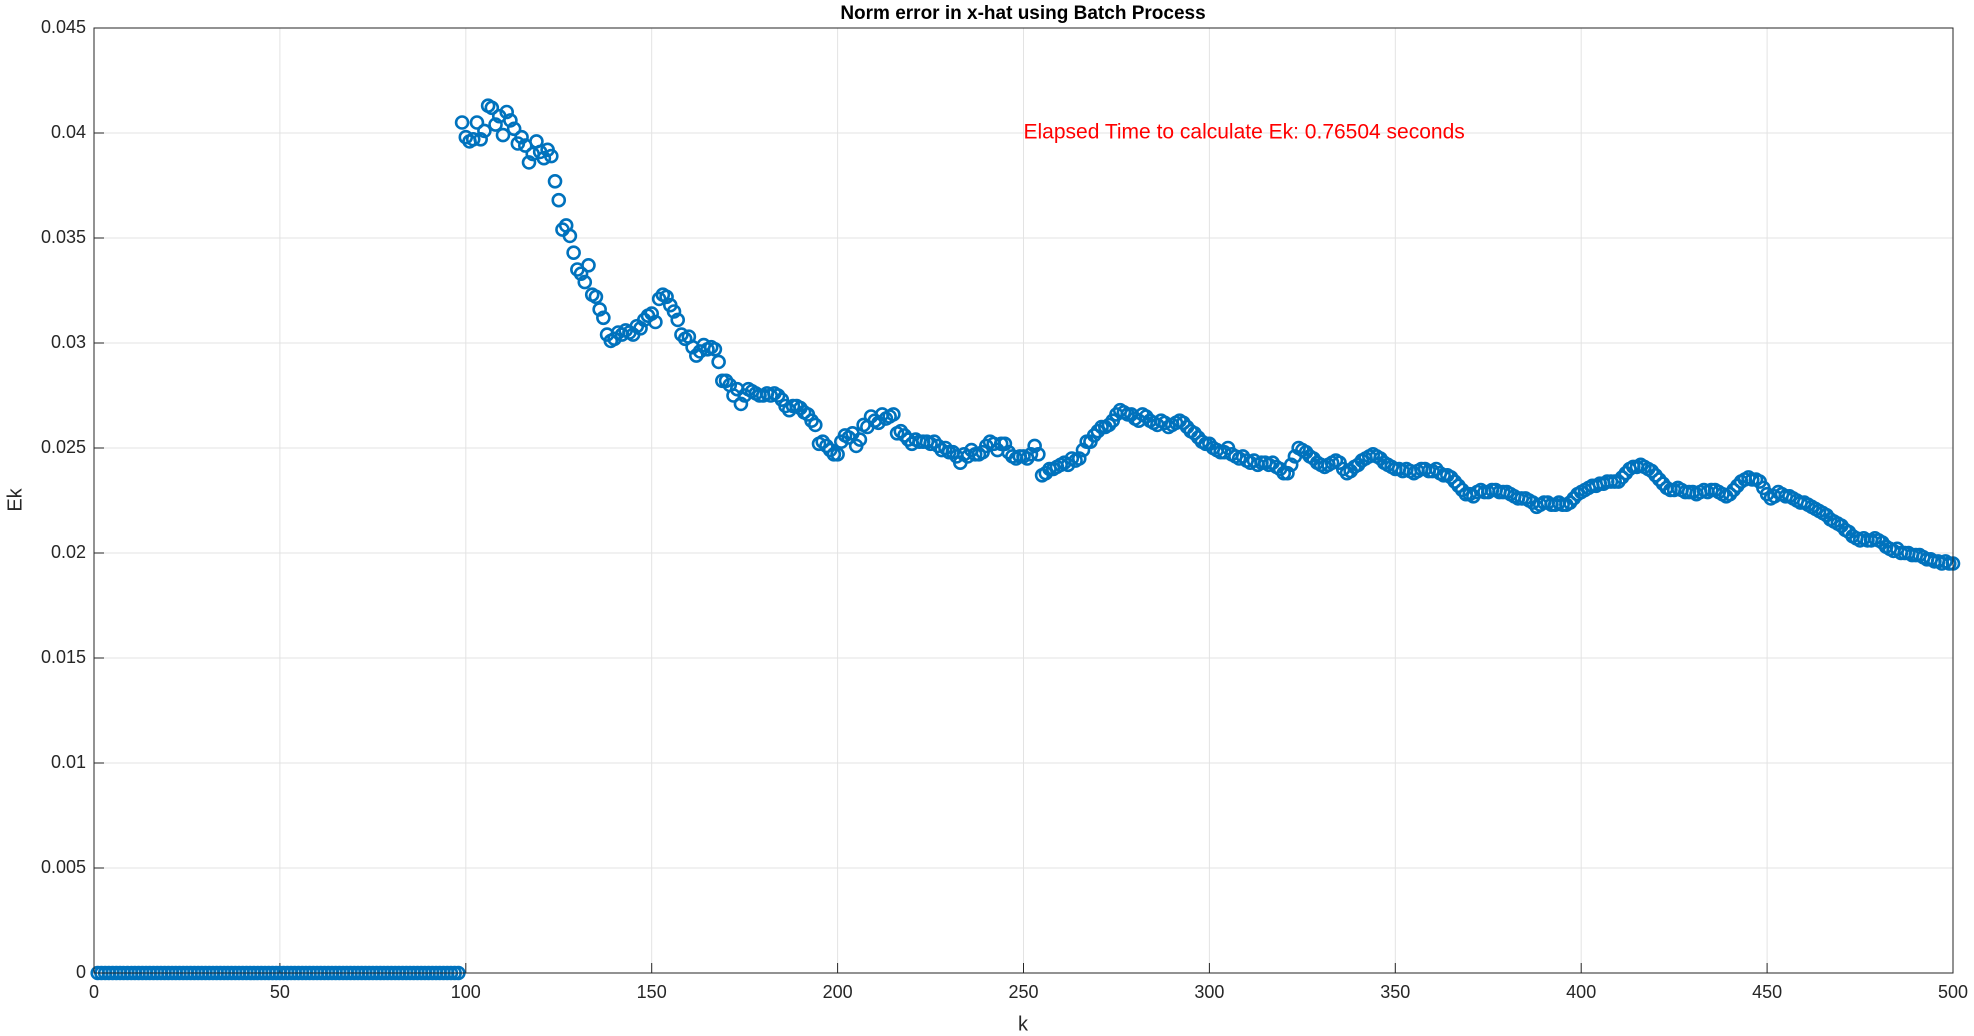  I want to click on y-tick-label: 0.02, so click(68, 552).